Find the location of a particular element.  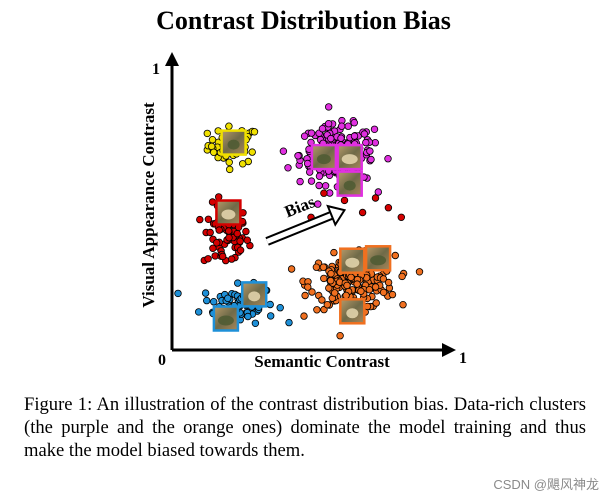

x-axis-arrowhead is located at coordinates (449, 350).